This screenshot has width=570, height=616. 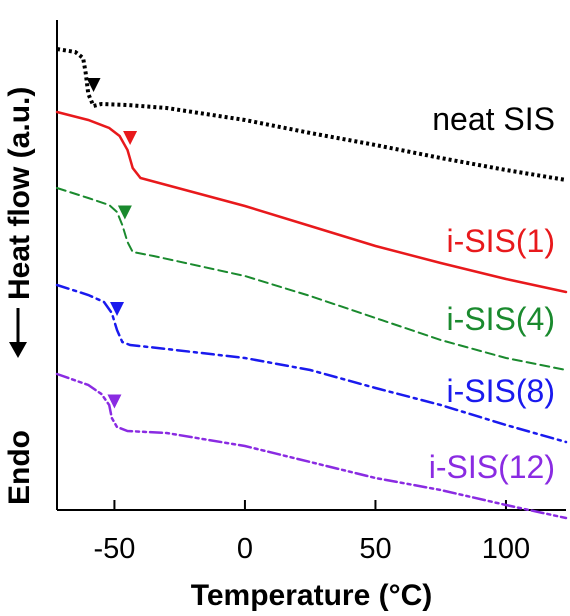 What do you see at coordinates (501, 319) in the screenshot?
I see `series-label: i-SIS(4)` at bounding box center [501, 319].